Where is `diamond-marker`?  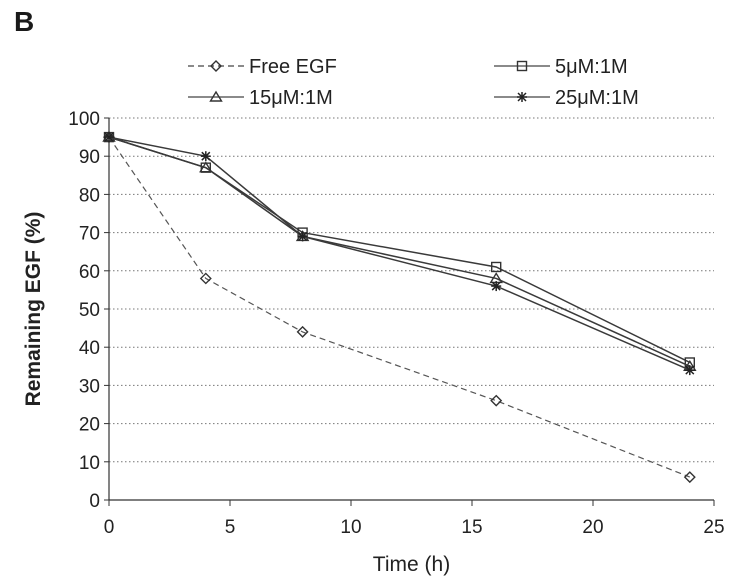
diamond-marker is located at coordinates (496, 401).